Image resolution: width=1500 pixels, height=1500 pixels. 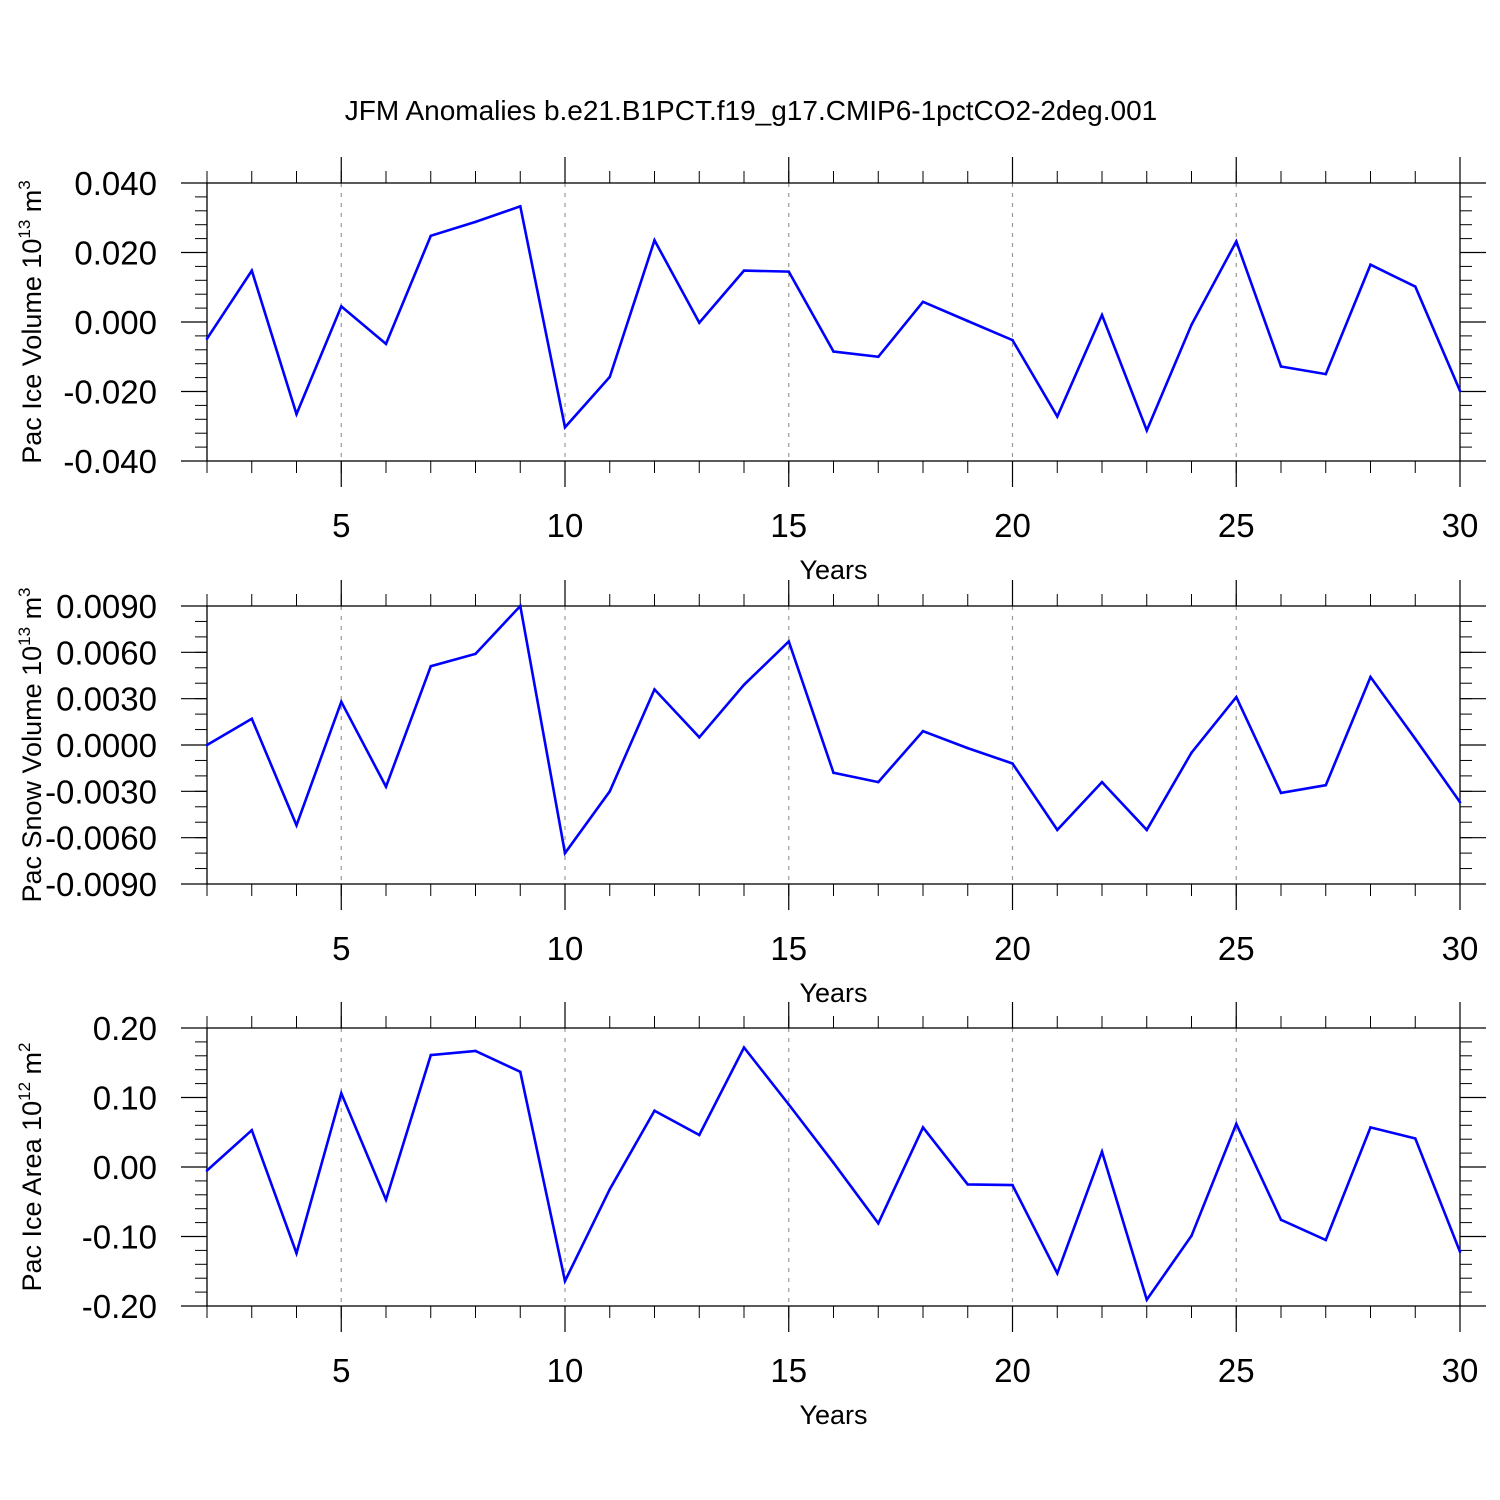 What do you see at coordinates (31, 744) in the screenshot?
I see `y-axis-label: Pac Snow Volume 1013 m3` at bounding box center [31, 744].